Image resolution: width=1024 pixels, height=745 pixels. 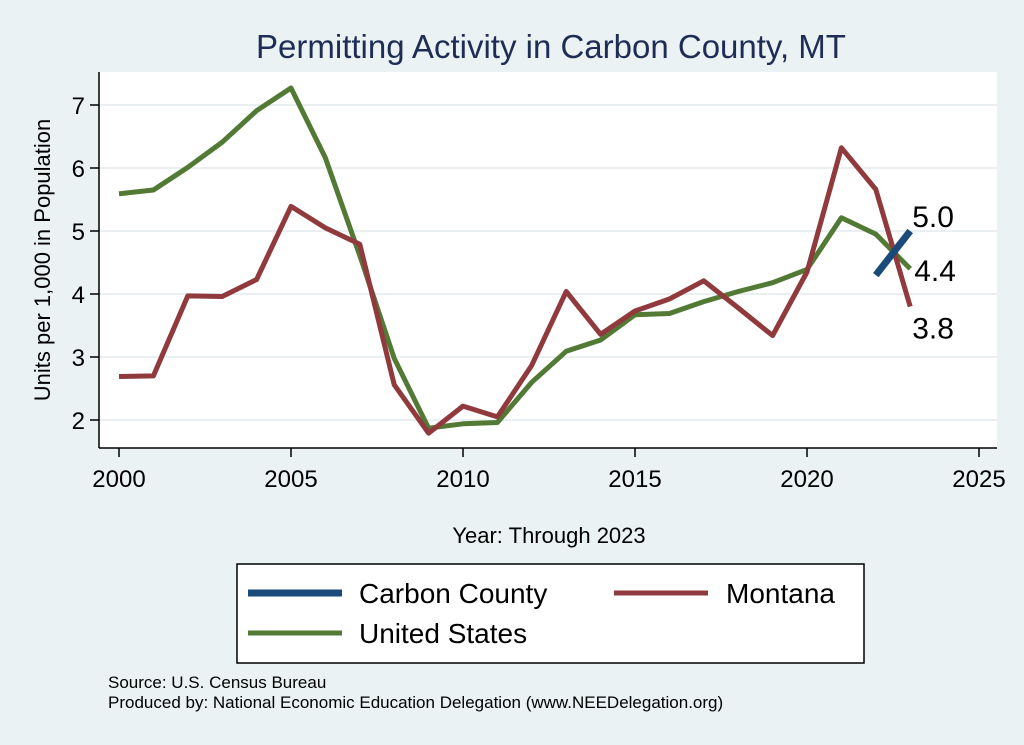 I want to click on x-tick-label: 2005, so click(x=290, y=479).